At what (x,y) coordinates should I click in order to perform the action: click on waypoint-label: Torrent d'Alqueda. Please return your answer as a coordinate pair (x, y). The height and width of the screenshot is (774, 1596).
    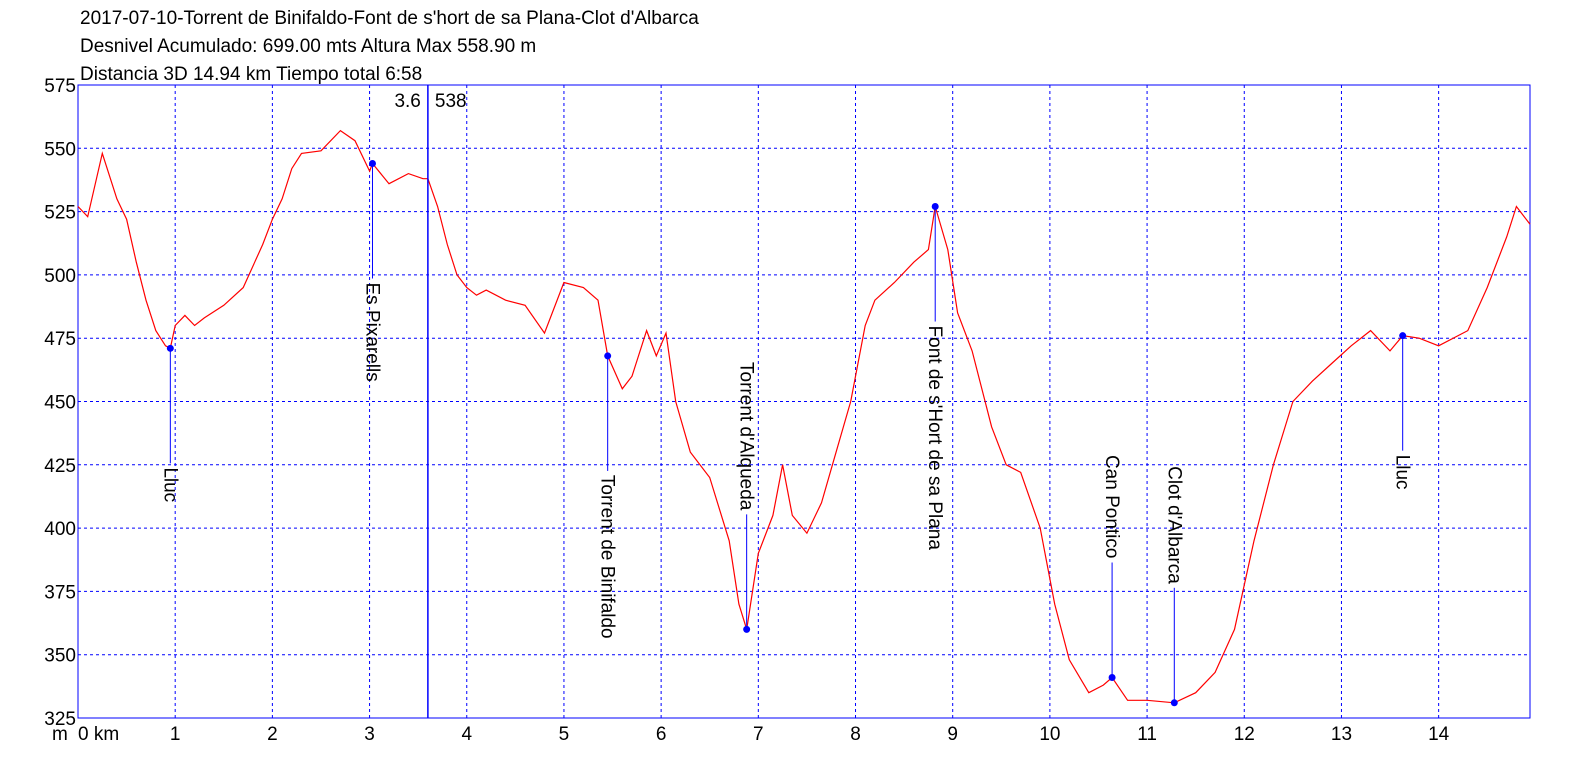
    Looking at the image, I should click on (746, 436).